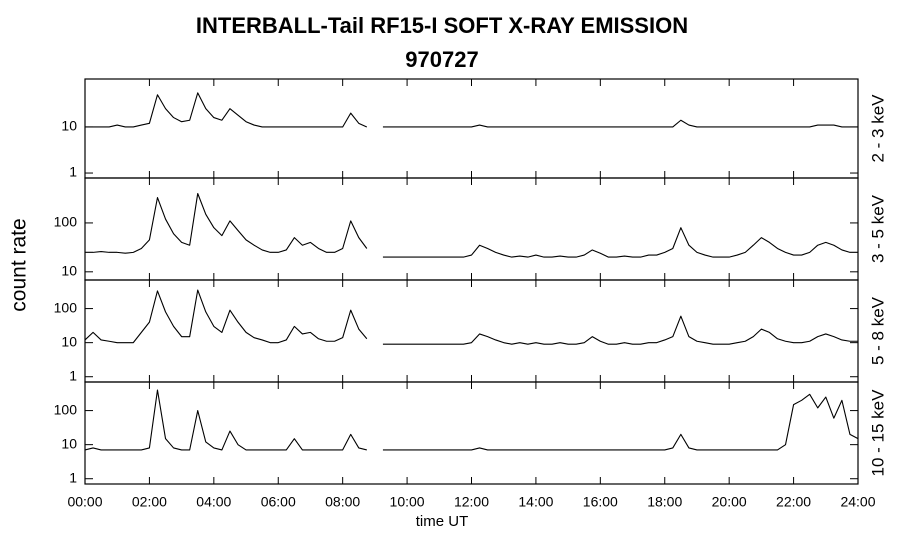  What do you see at coordinates (877, 330) in the screenshot?
I see `panel-label: 5 - 8 keV` at bounding box center [877, 330].